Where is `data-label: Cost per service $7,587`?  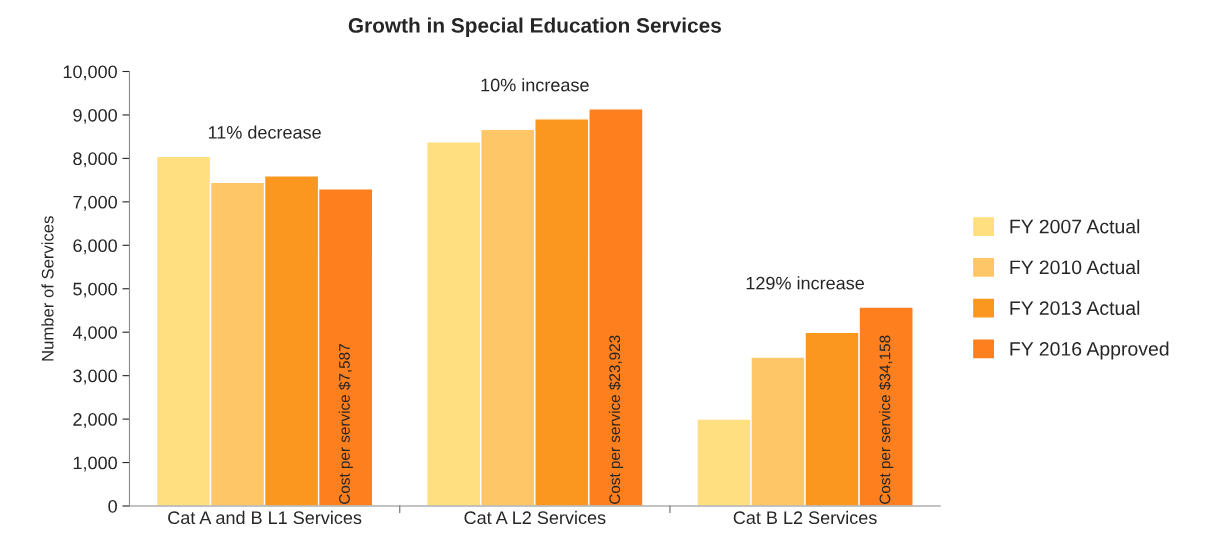
data-label: Cost per service $7,587 is located at coordinates (345, 424).